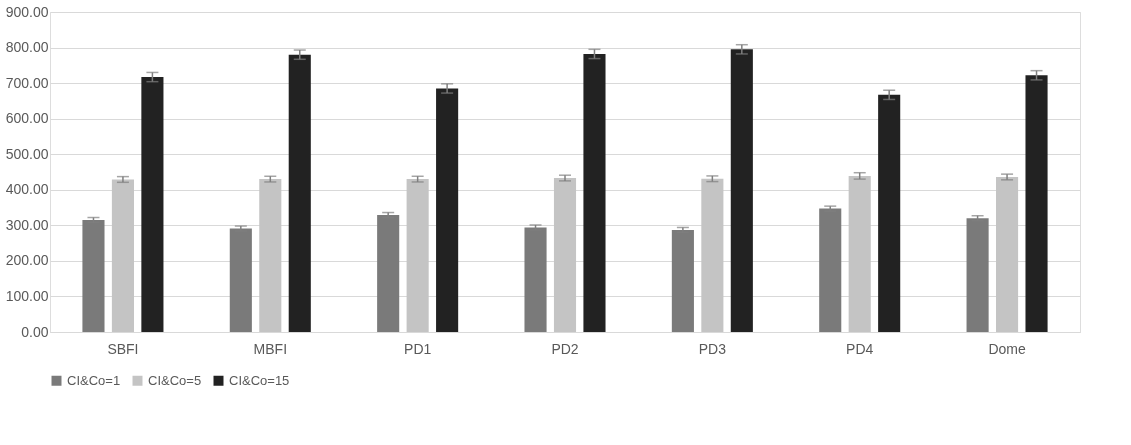  Describe the element at coordinates (27, 82) in the screenshot. I see `y-tick-label: 700.00` at that location.